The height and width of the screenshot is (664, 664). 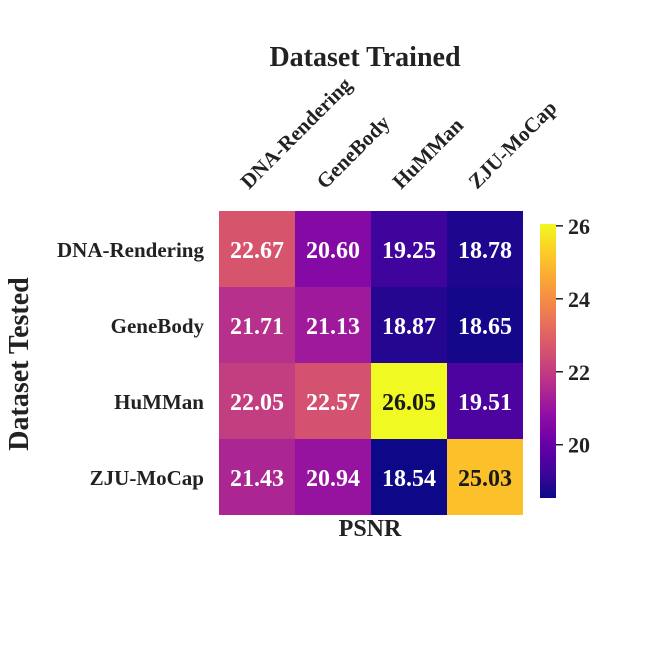 I want to click on cell-value-label: 25.03, so click(x=485, y=479).